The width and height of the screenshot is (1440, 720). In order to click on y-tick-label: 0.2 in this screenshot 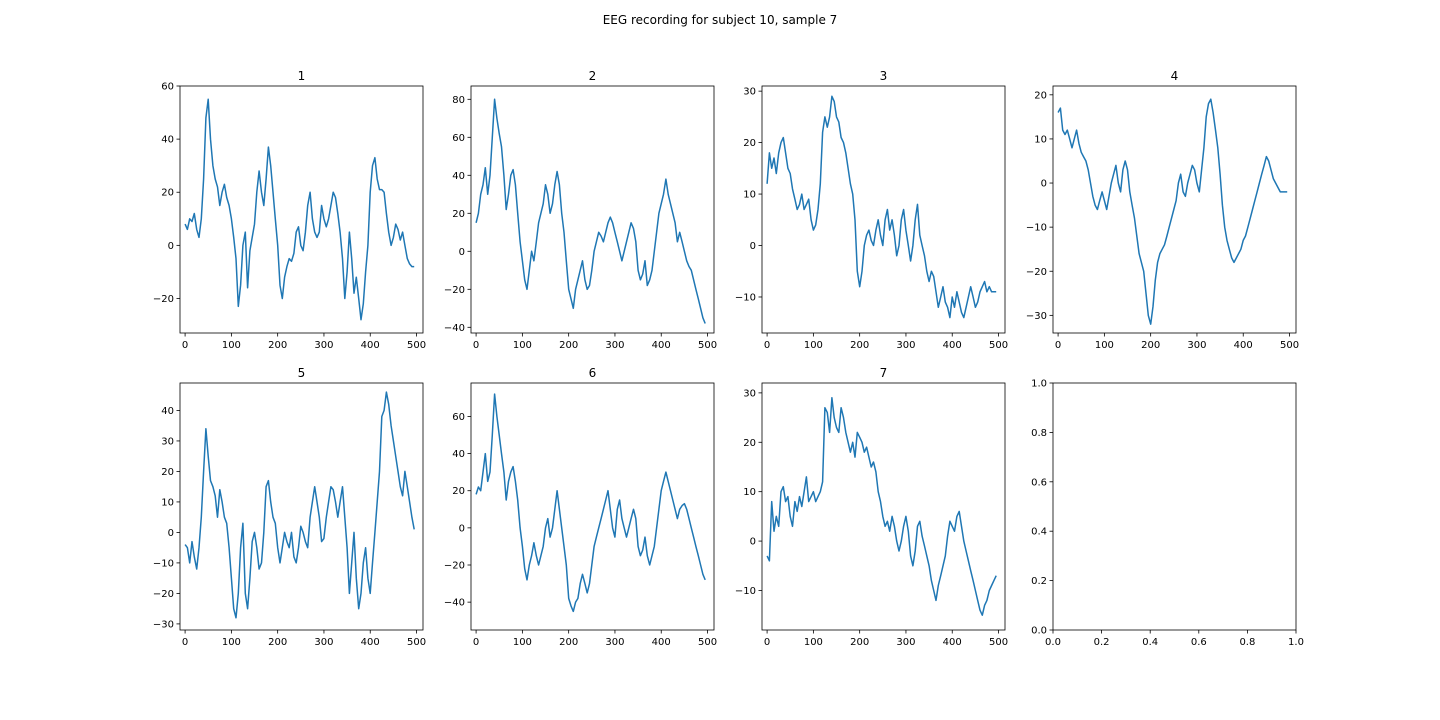, I will do `click(1039, 581)`.